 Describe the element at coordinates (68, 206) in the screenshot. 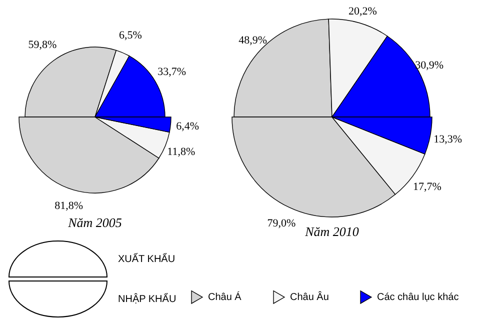

I see `data-label: 81,8%` at that location.